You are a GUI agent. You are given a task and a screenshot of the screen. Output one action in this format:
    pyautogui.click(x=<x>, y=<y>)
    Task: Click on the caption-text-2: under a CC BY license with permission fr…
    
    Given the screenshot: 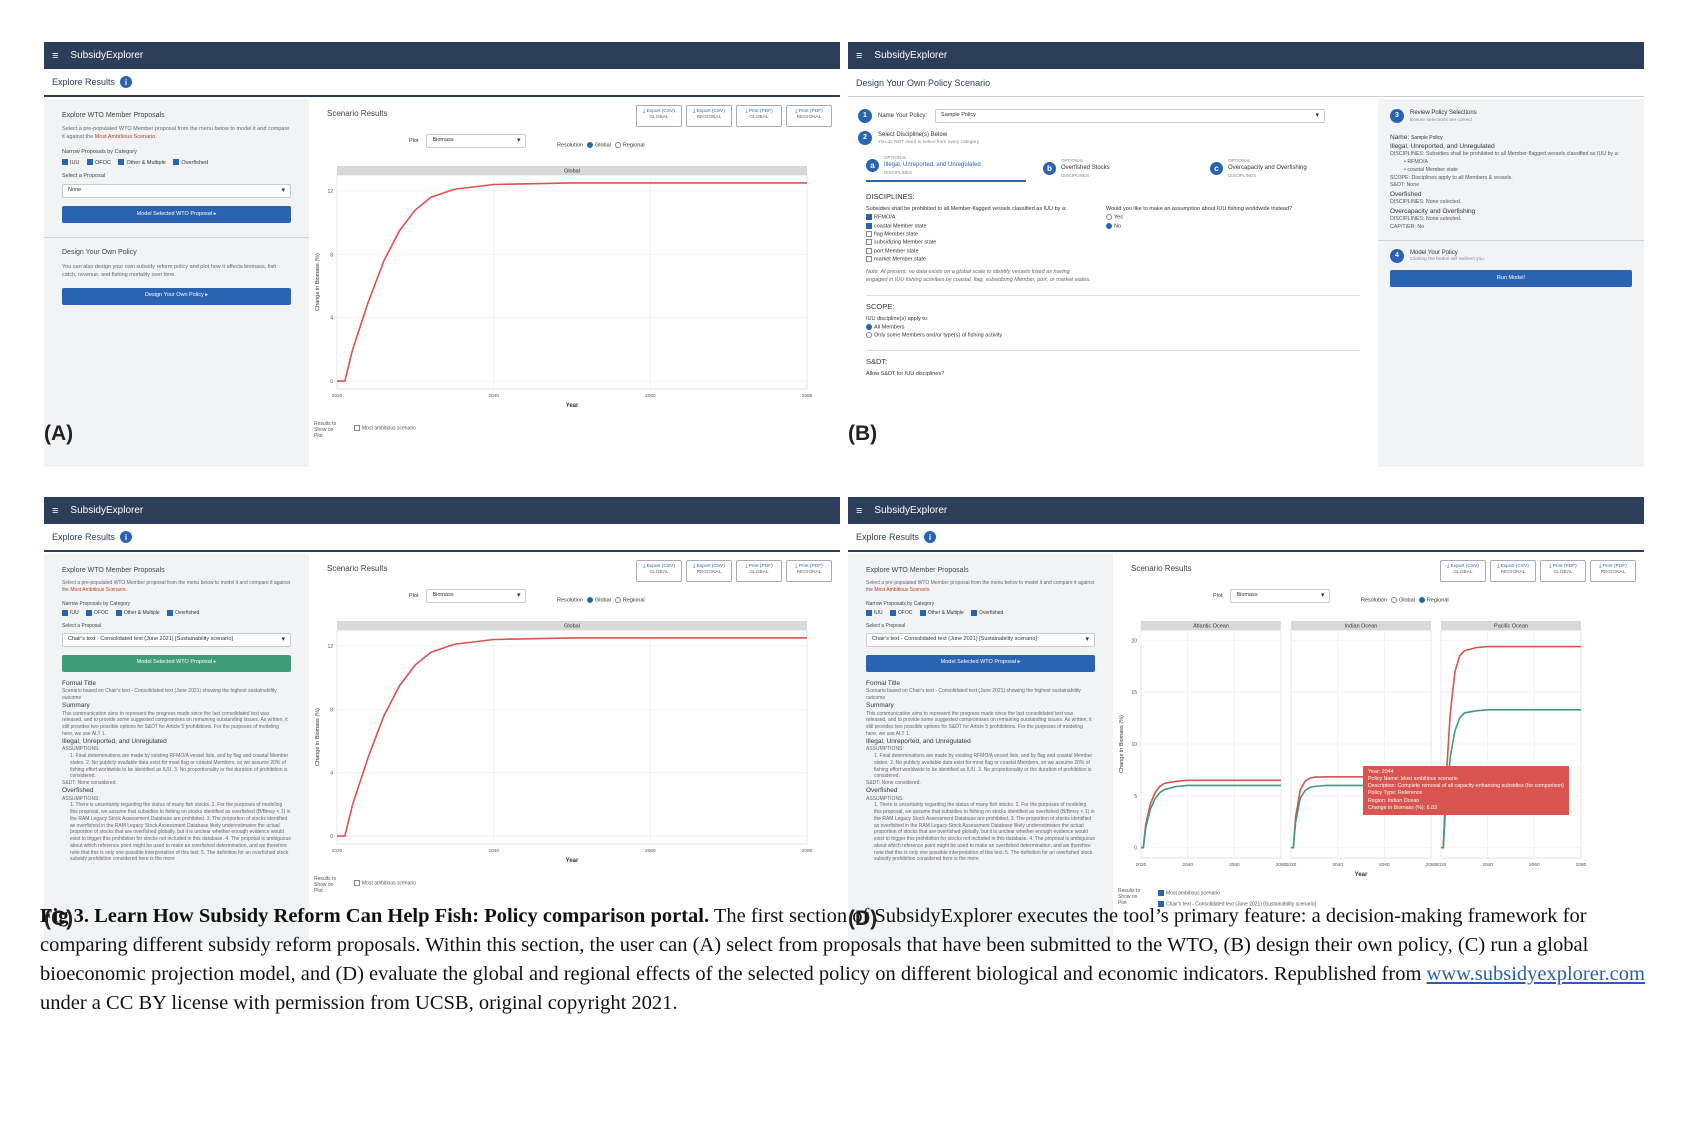 What is the action you would take?
    pyautogui.click(x=359, y=1003)
    